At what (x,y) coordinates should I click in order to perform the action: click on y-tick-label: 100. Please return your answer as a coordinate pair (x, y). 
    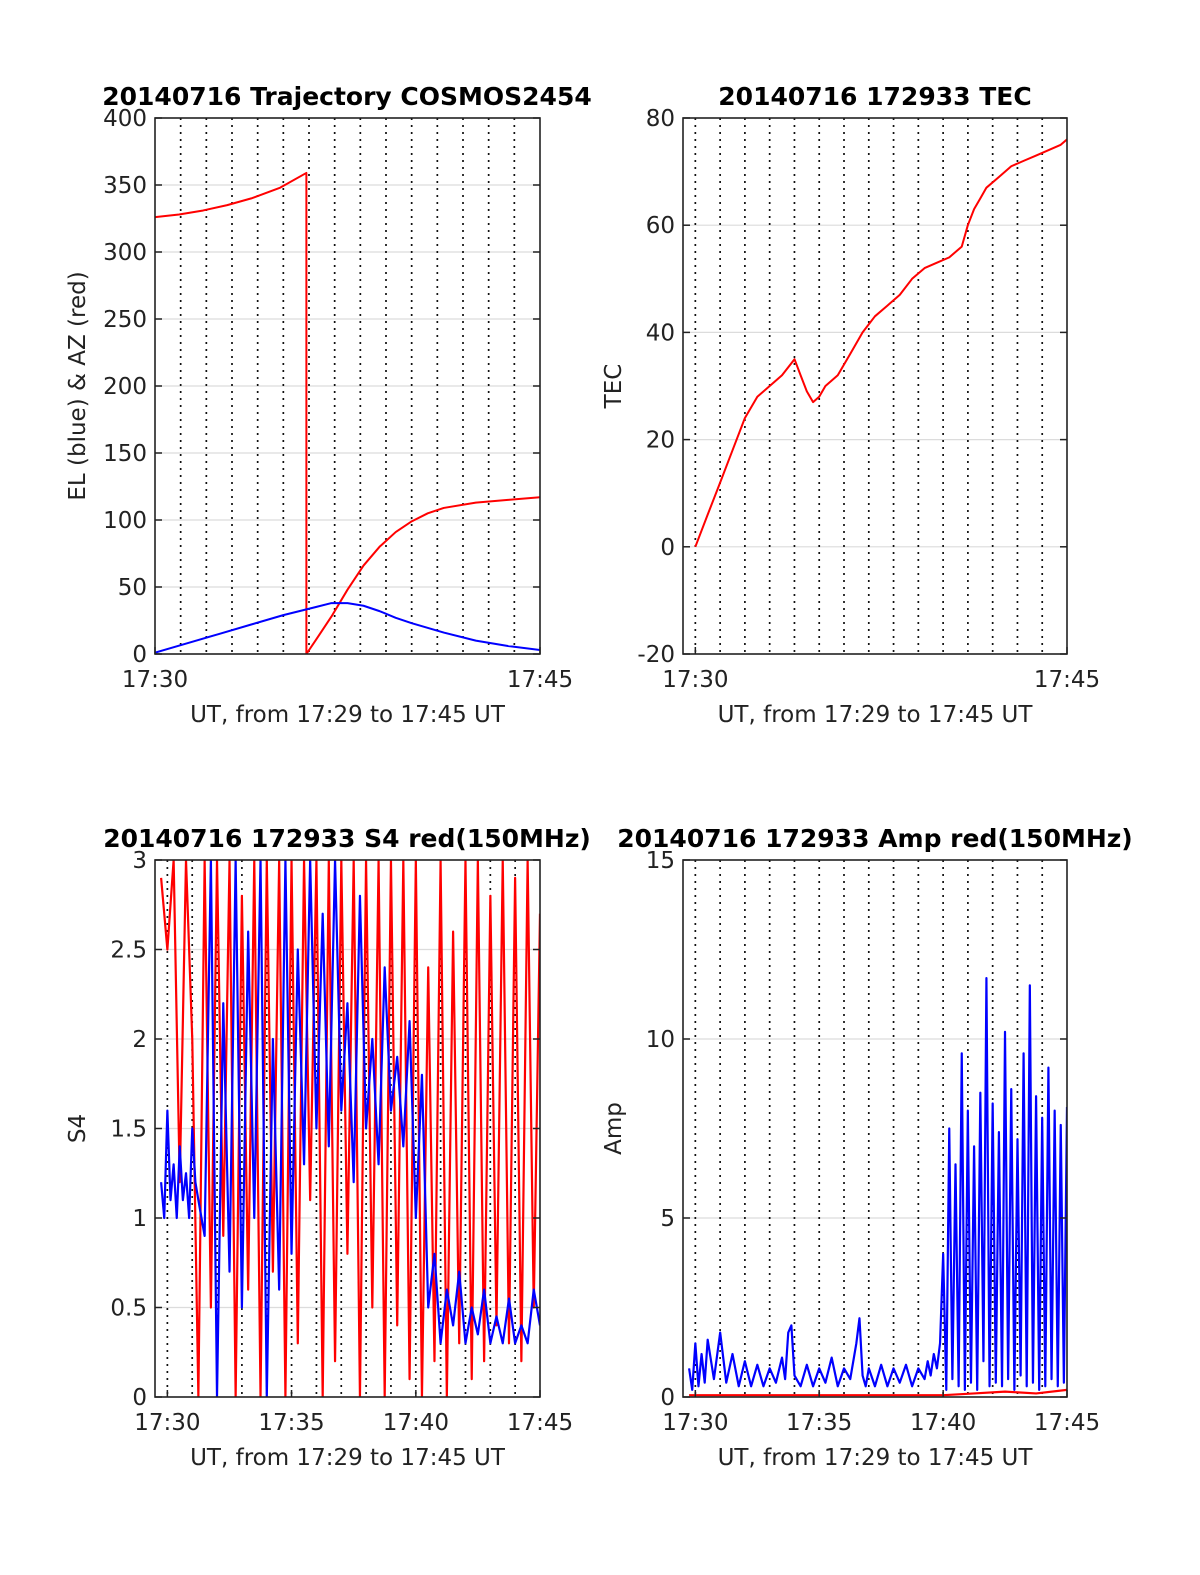
    Looking at the image, I should click on (125, 521).